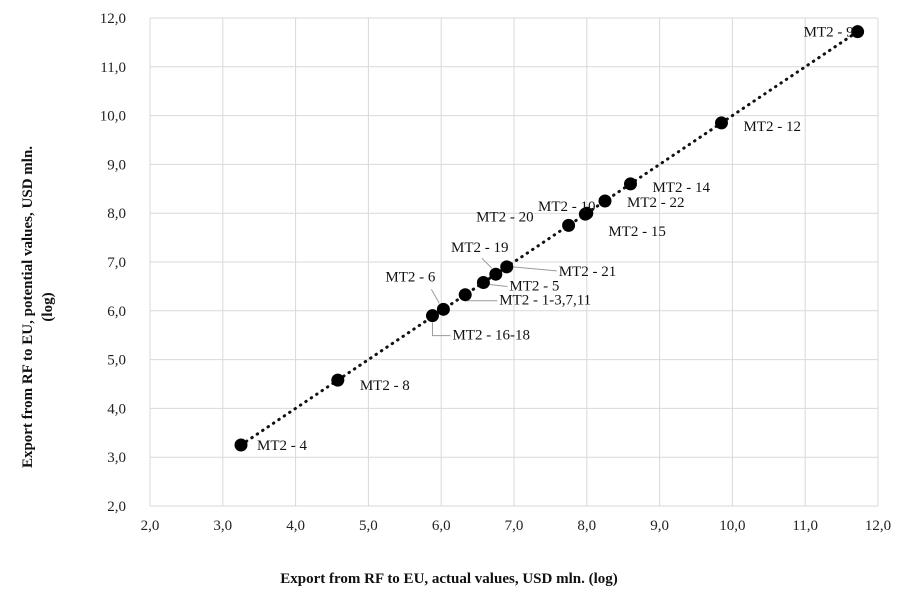 This screenshot has width=915, height=594. I want to click on x-tick-label: 4,0, so click(295, 526).